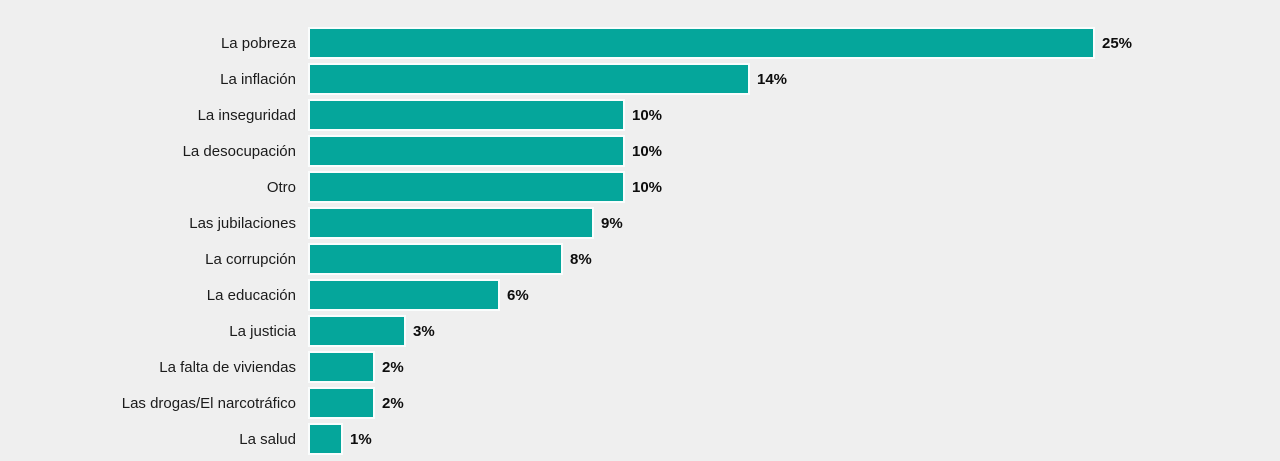 Image resolution: width=1280 pixels, height=461 pixels. I want to click on bar-row: La pobreza 25%, so click(640, 43).